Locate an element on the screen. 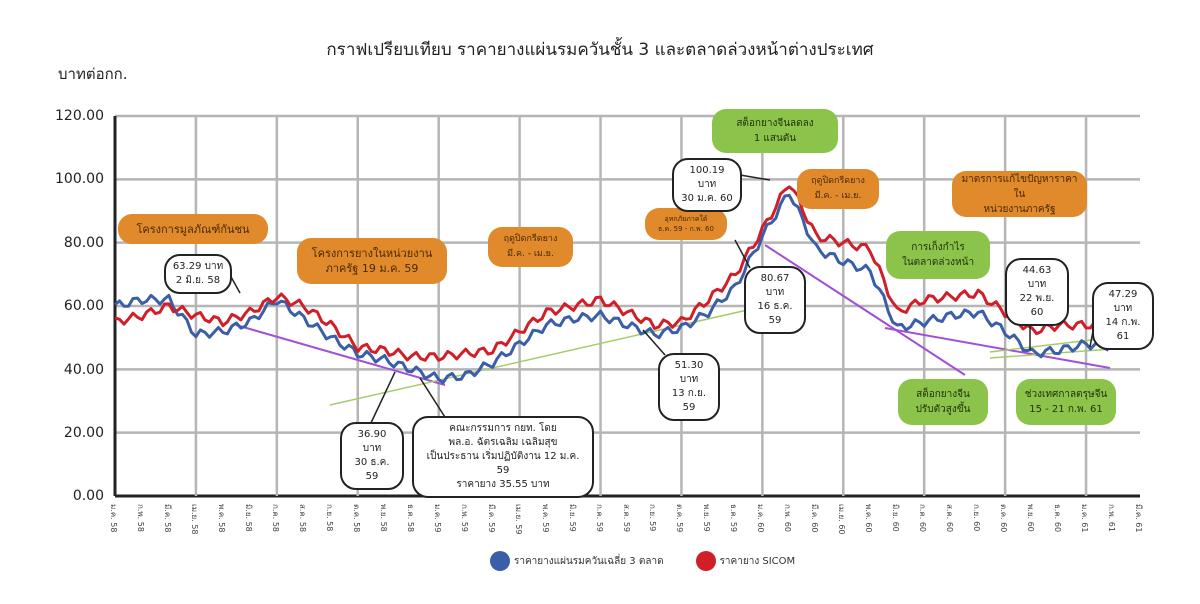  event-box-chinese-new-year: ช่วงเทศกาลตรุษจีน 15 - 21 ก.พ. 61 is located at coordinates (1066, 402).